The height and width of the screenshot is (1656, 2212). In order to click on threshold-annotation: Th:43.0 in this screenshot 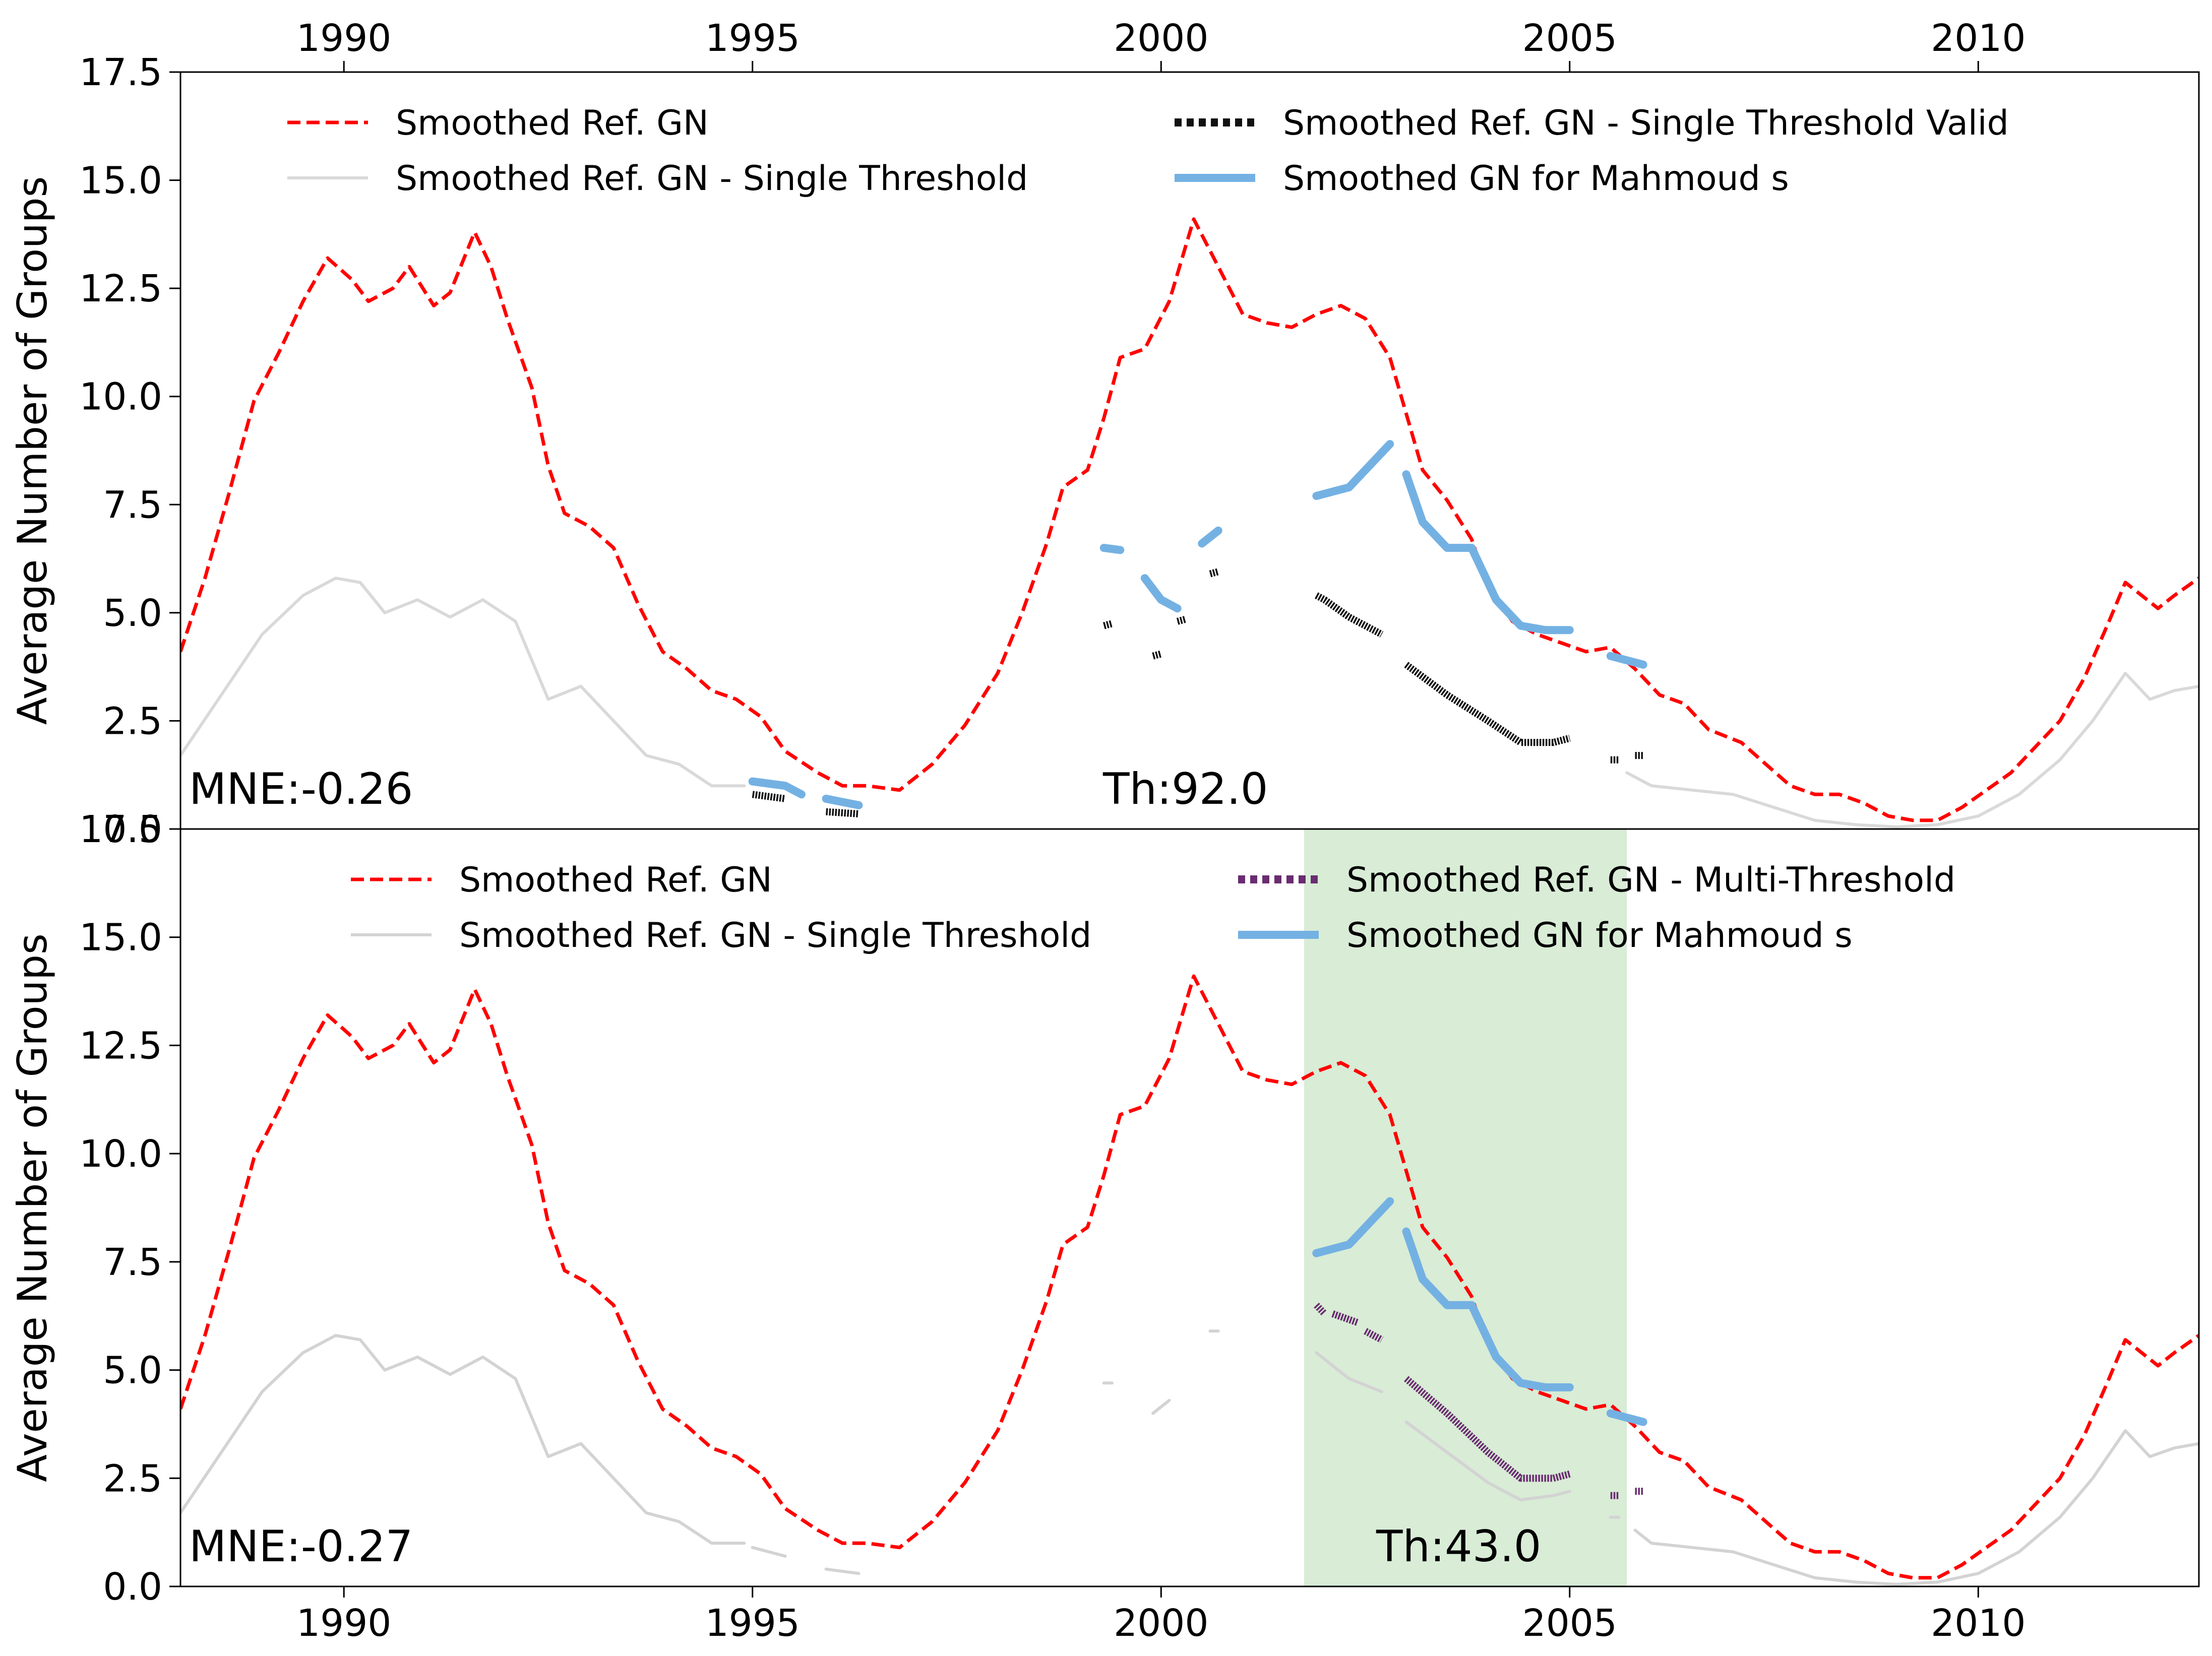, I will do `click(1459, 1546)`.